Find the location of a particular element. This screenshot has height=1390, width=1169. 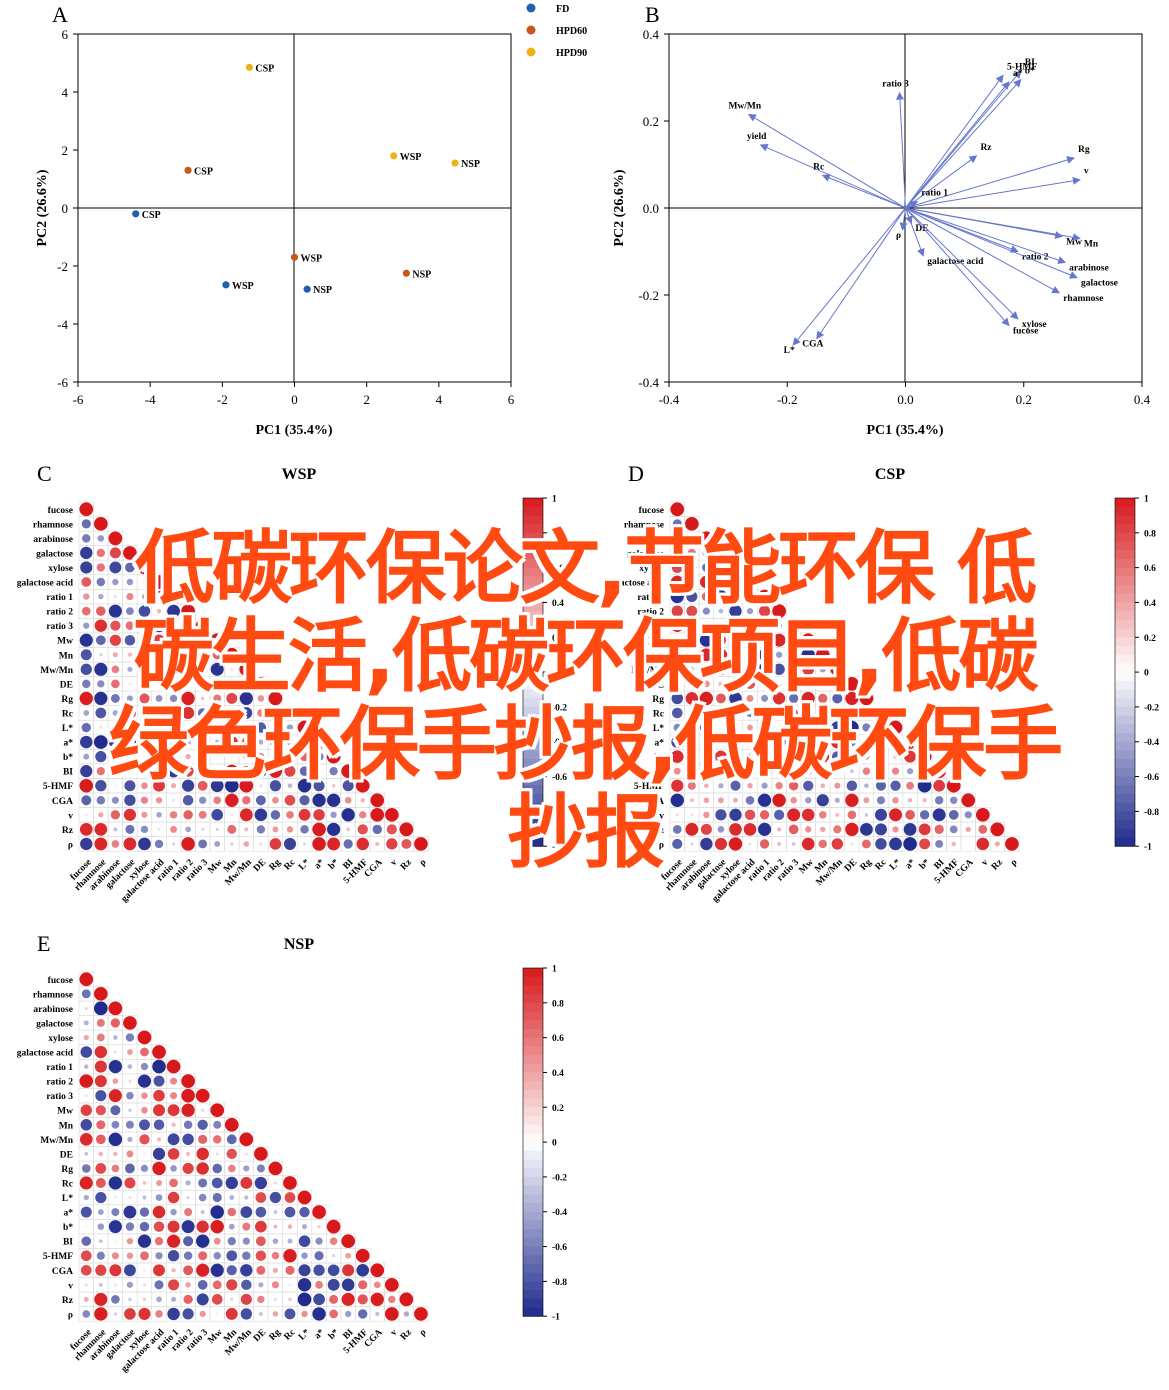

loading-label: yield is located at coordinates (757, 137).